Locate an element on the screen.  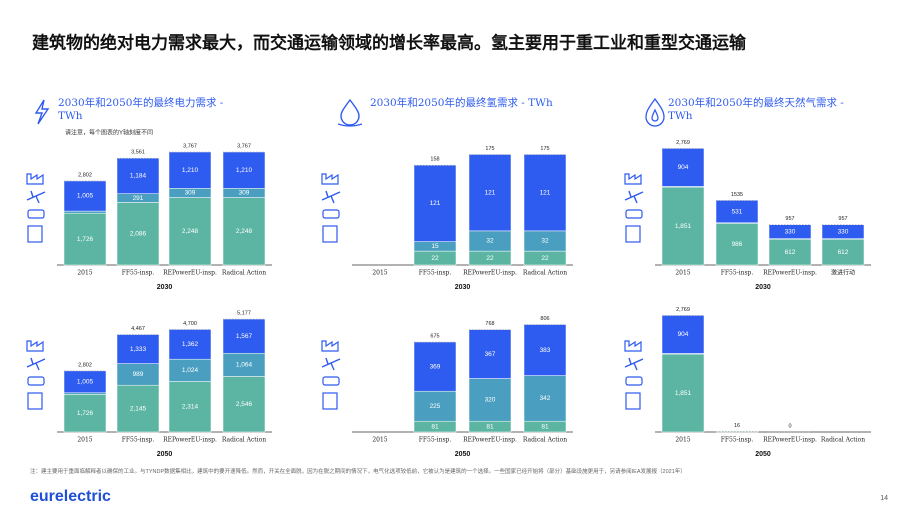
segment-label: 1,726 is located at coordinates (85, 413).